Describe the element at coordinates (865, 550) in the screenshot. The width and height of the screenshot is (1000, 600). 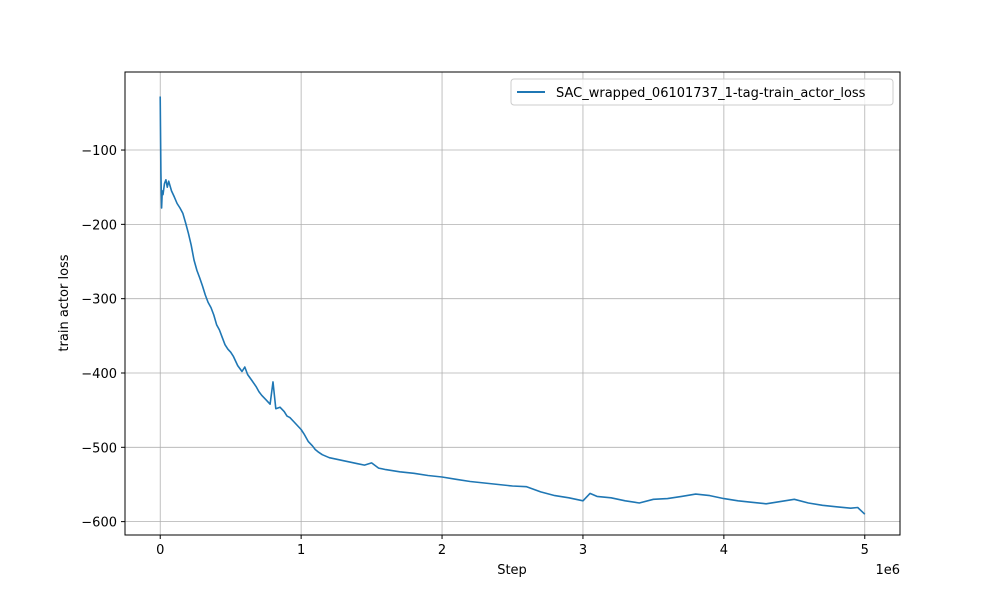
I see `x-tick-label: 5` at that location.